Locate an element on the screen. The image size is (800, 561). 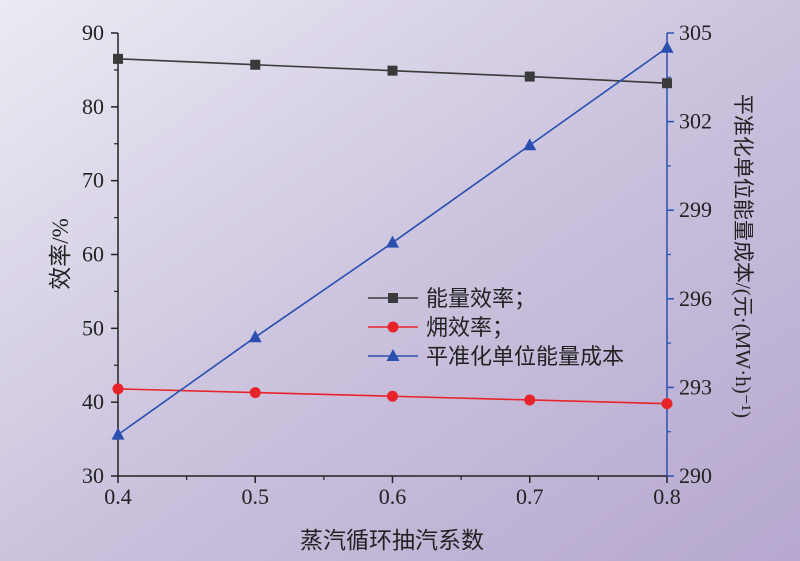
right-y-tick-label: 305 is located at coordinates (695, 32).